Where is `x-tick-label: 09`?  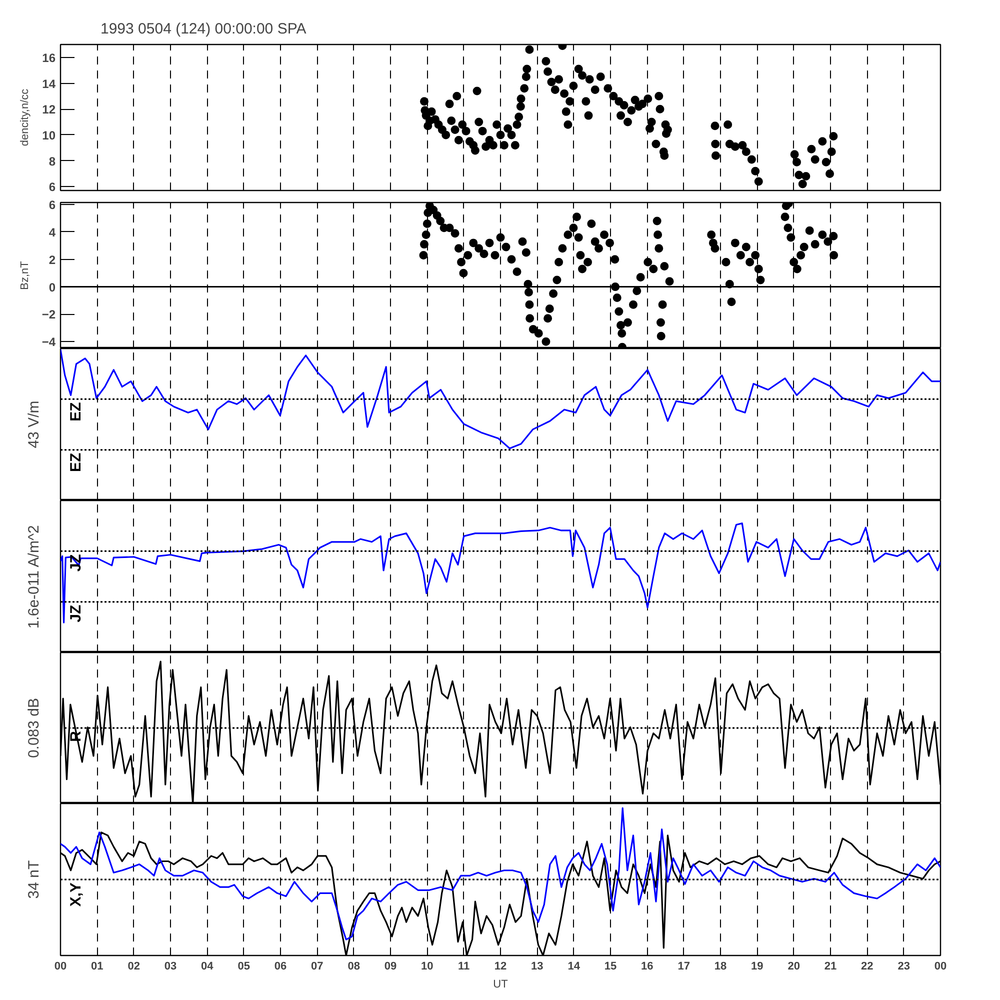 x-tick-label: 09 is located at coordinates (390, 966).